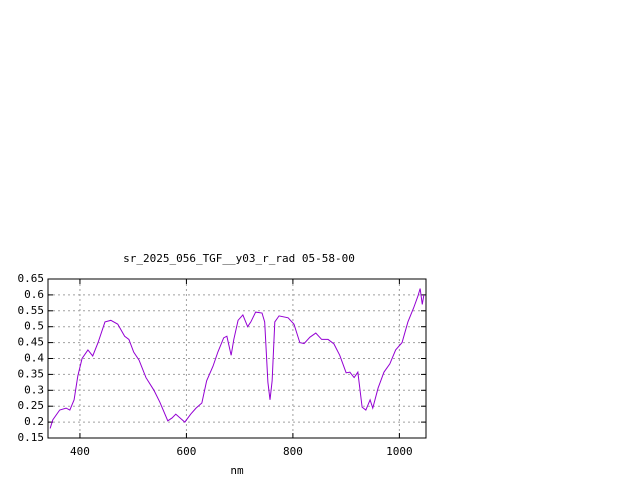  I want to click on y-tick-label: 0.25, so click(31, 405).